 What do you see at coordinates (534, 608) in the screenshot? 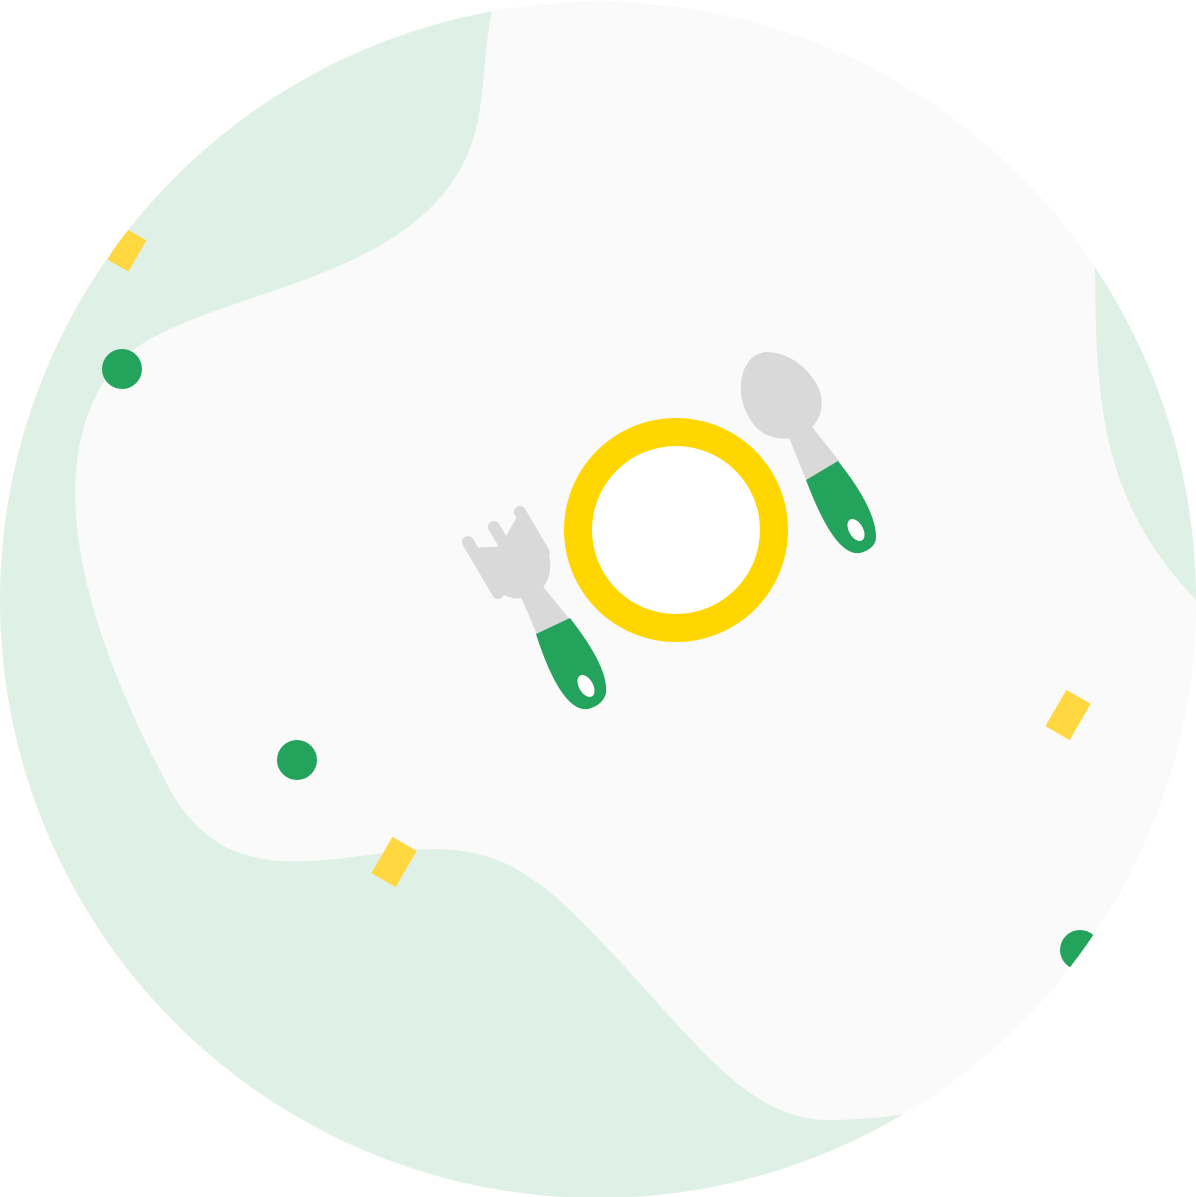
I see `fork-icon` at bounding box center [534, 608].